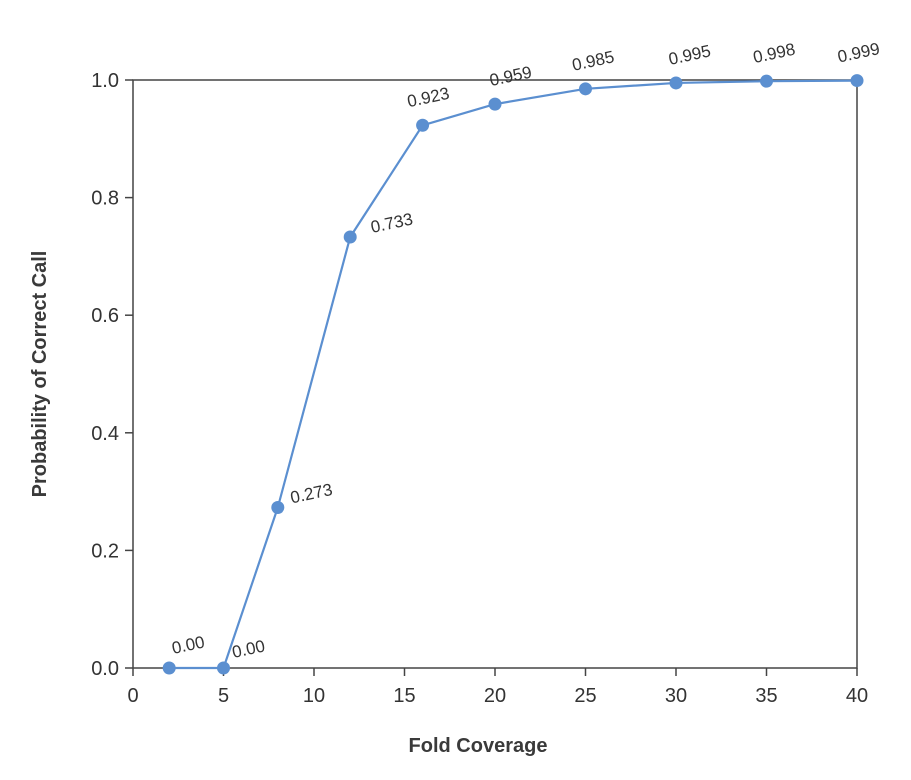 The width and height of the screenshot is (911, 780). What do you see at coordinates (40, 374) in the screenshot?
I see `y-axis-title: Probability of Correct Call` at bounding box center [40, 374].